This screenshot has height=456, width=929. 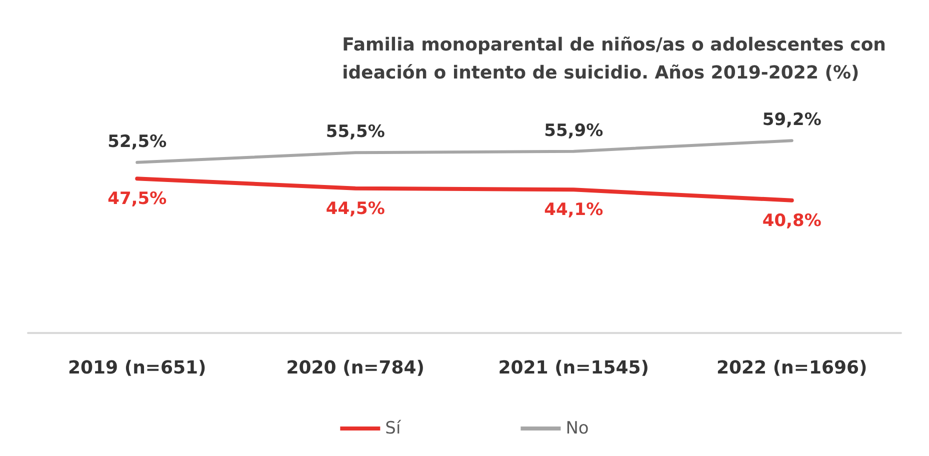 I want to click on legend-label: No, so click(x=577, y=428).